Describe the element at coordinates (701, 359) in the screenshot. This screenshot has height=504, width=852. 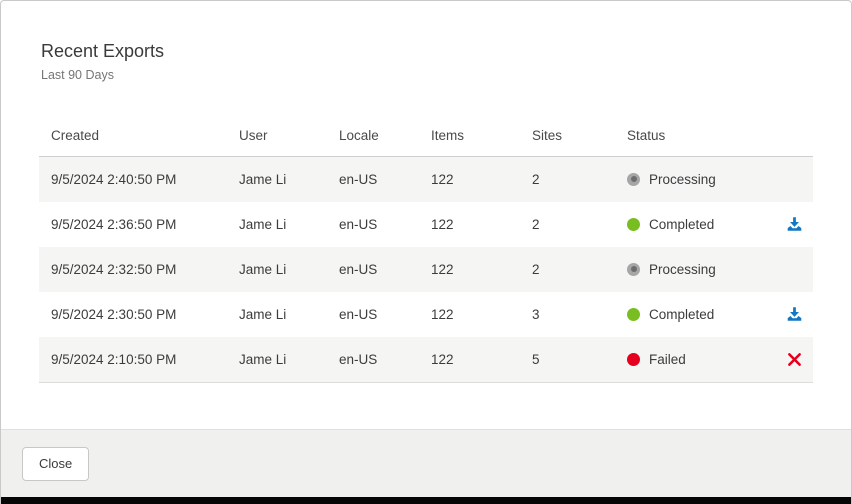
I see `status-cell: Failed` at that location.